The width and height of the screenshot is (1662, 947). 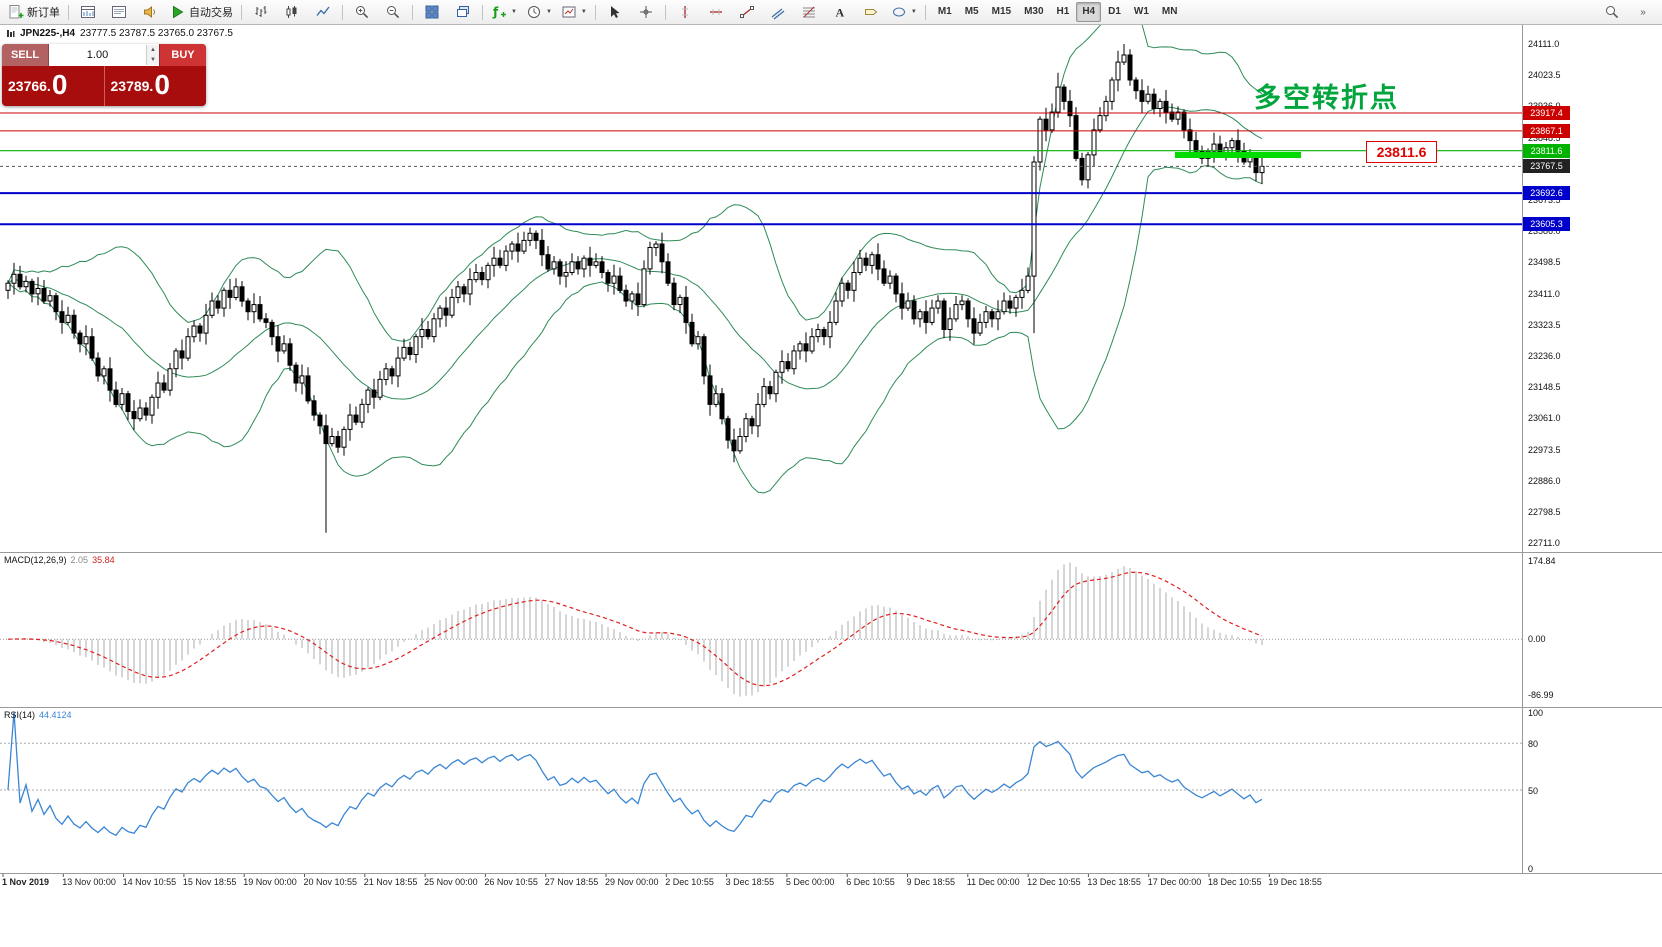 I want to click on more-icon: », so click(x=1643, y=12).